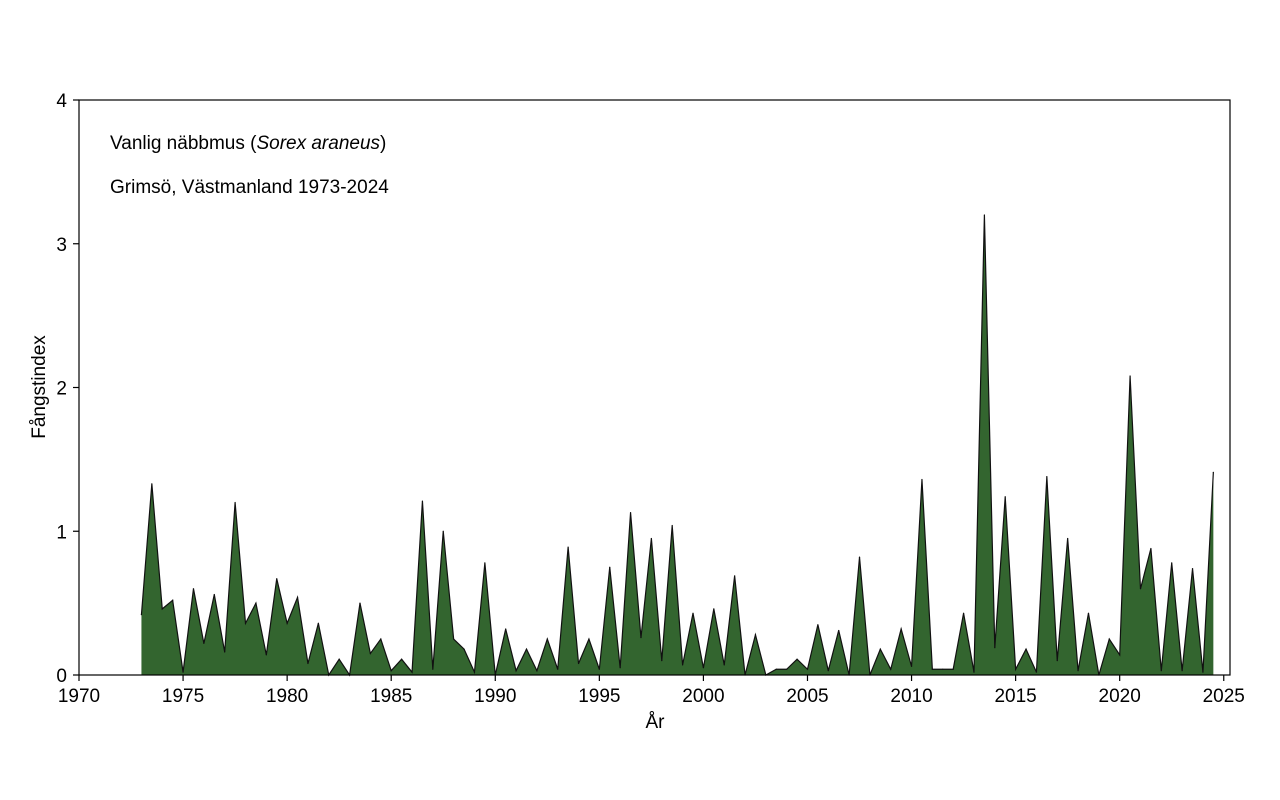  I want to click on y-tick-label: 4, so click(61, 101).